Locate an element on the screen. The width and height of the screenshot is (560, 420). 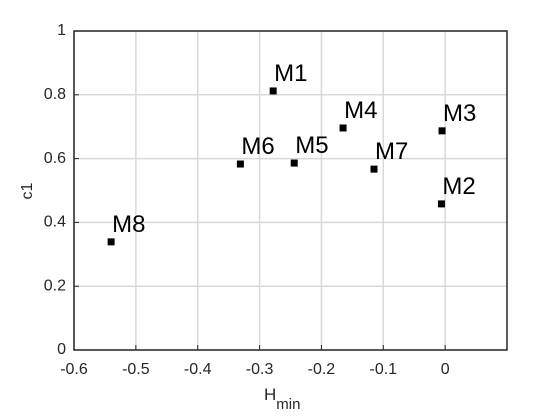
y-tick-label: 1 is located at coordinates (61, 30).